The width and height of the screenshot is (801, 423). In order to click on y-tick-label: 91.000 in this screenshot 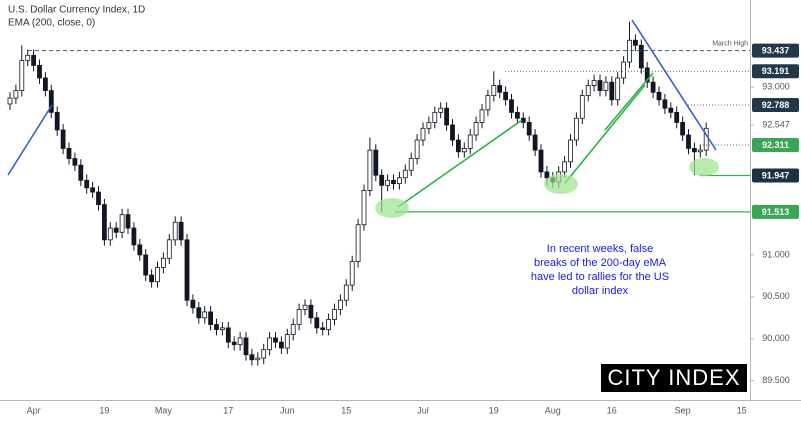, I will do `click(776, 254)`.